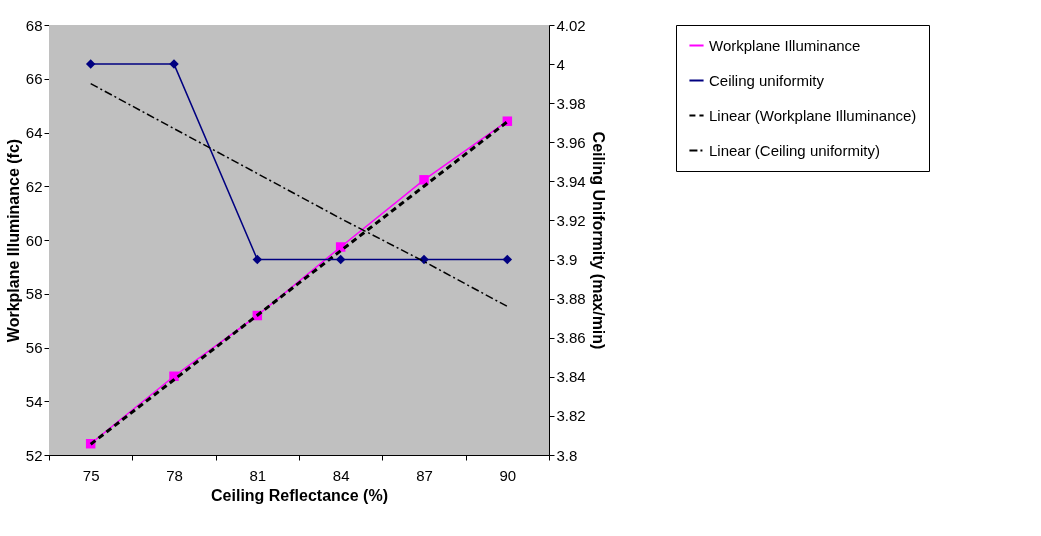 The height and width of the screenshot is (536, 1041). What do you see at coordinates (299, 495) in the screenshot?
I see `x-axis-title: Ceiling Reflectance (%)` at bounding box center [299, 495].